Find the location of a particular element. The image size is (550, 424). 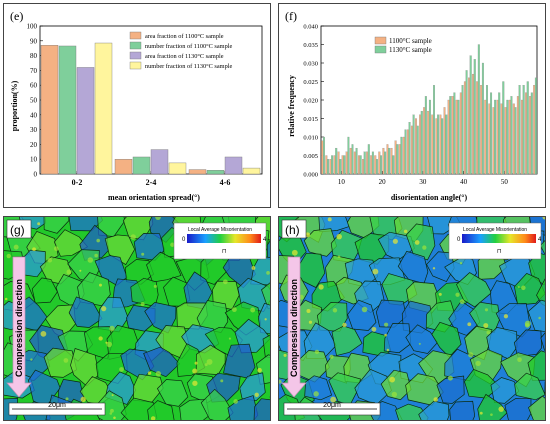

y-tick-label: 0.035 is located at coordinates (310, 45).